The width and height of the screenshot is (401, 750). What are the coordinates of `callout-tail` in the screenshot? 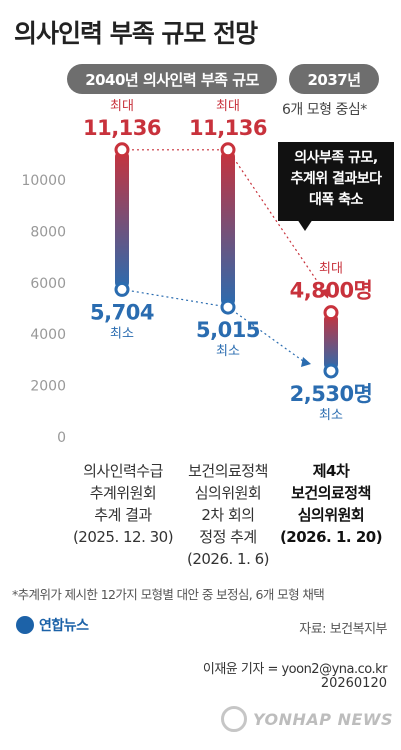 It's located at (305, 225).